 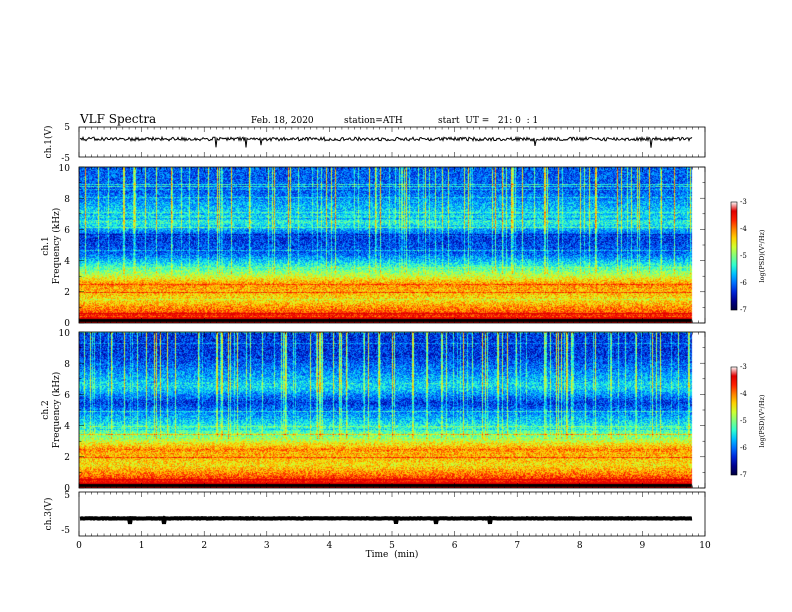 What do you see at coordinates (67, 496) in the screenshot?
I see `ch3-wave-ytick-top: 5` at bounding box center [67, 496].